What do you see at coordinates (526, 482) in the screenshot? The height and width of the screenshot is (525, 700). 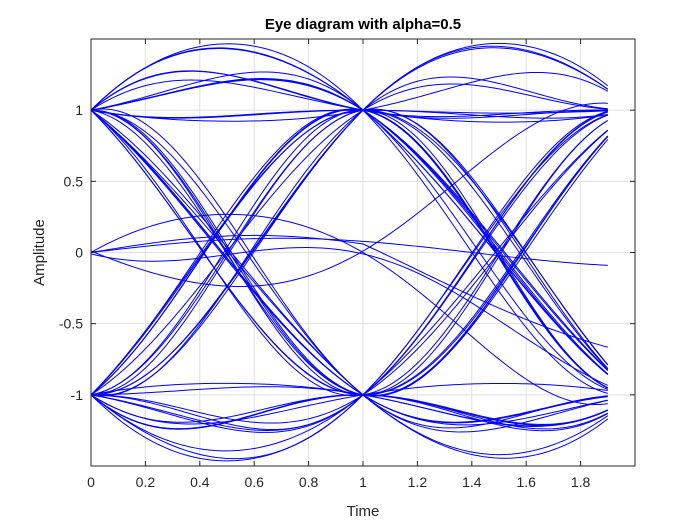 I see `x-tick-label: 1.6` at bounding box center [526, 482].